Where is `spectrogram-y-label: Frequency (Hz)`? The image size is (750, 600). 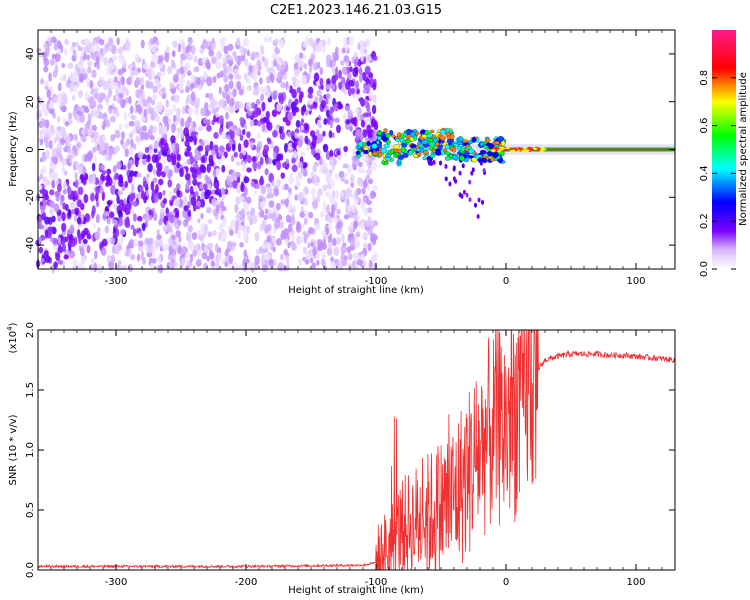
spectrogram-y-label: Frequency (Hz) is located at coordinates (13, 149).